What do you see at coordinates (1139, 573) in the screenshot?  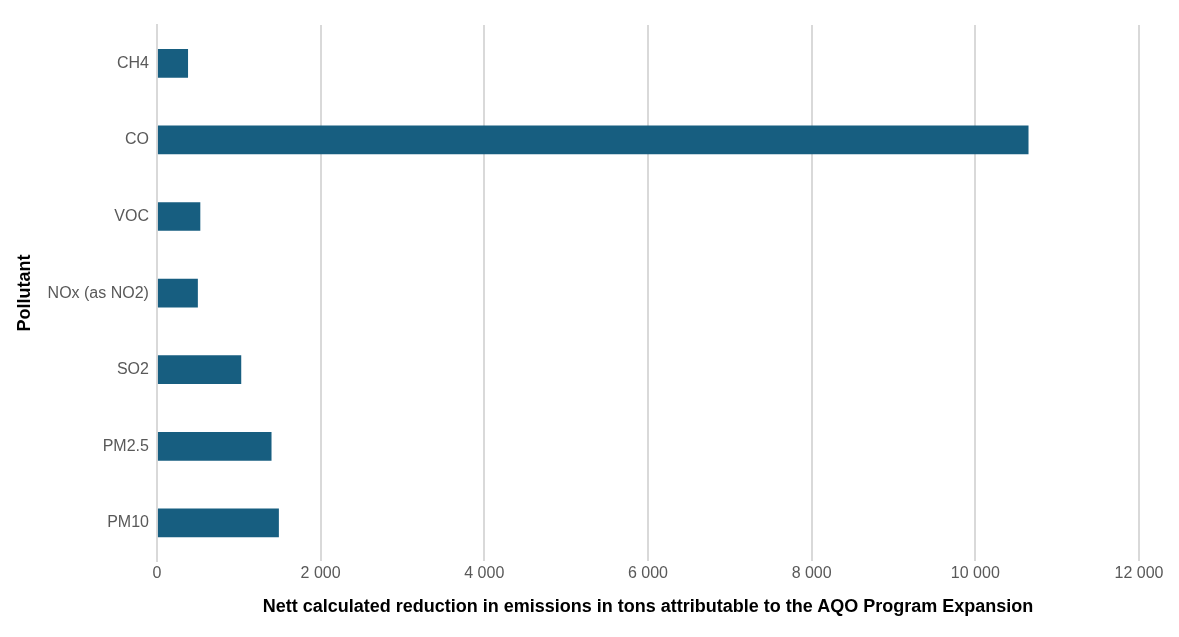 I see `x-tick-label: 12 000` at bounding box center [1139, 573].